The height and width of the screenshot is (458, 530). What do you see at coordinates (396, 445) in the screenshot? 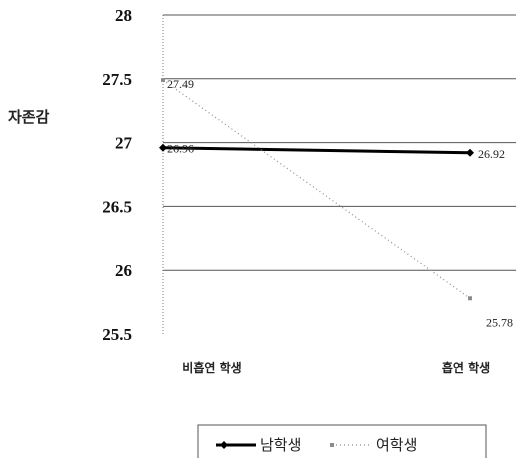
I see `legend-label: 여학생` at bounding box center [396, 445].